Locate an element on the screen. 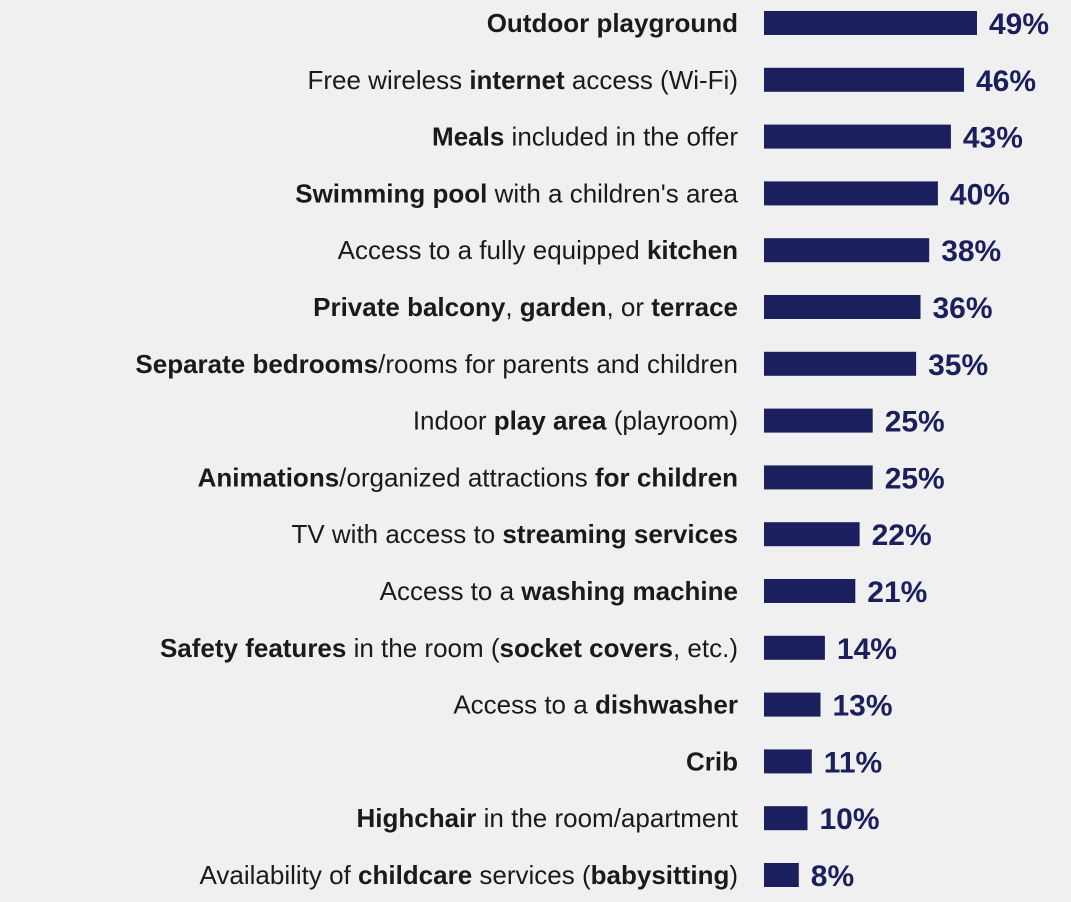  category-label-part: (playroom) is located at coordinates (672, 421).